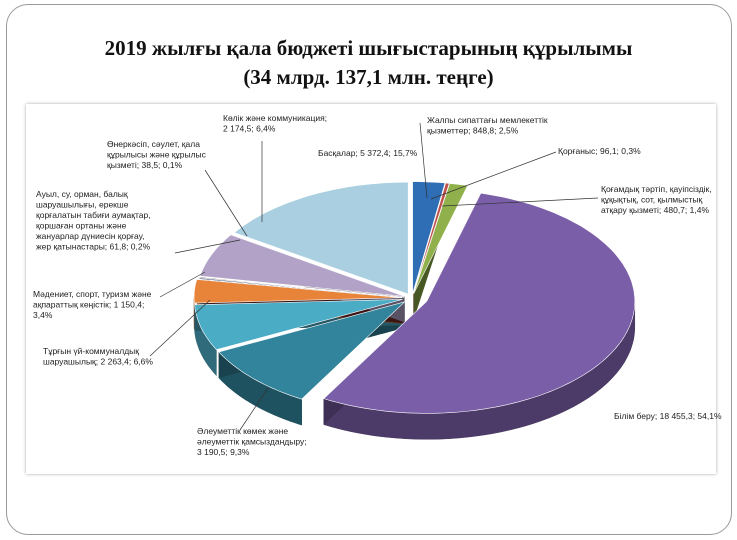 The image size is (737, 540). What do you see at coordinates (275, 123) in the screenshot?
I see `data-label-9: Көлік және коммуникация; 2 174,5; 6,4%` at bounding box center [275, 123].